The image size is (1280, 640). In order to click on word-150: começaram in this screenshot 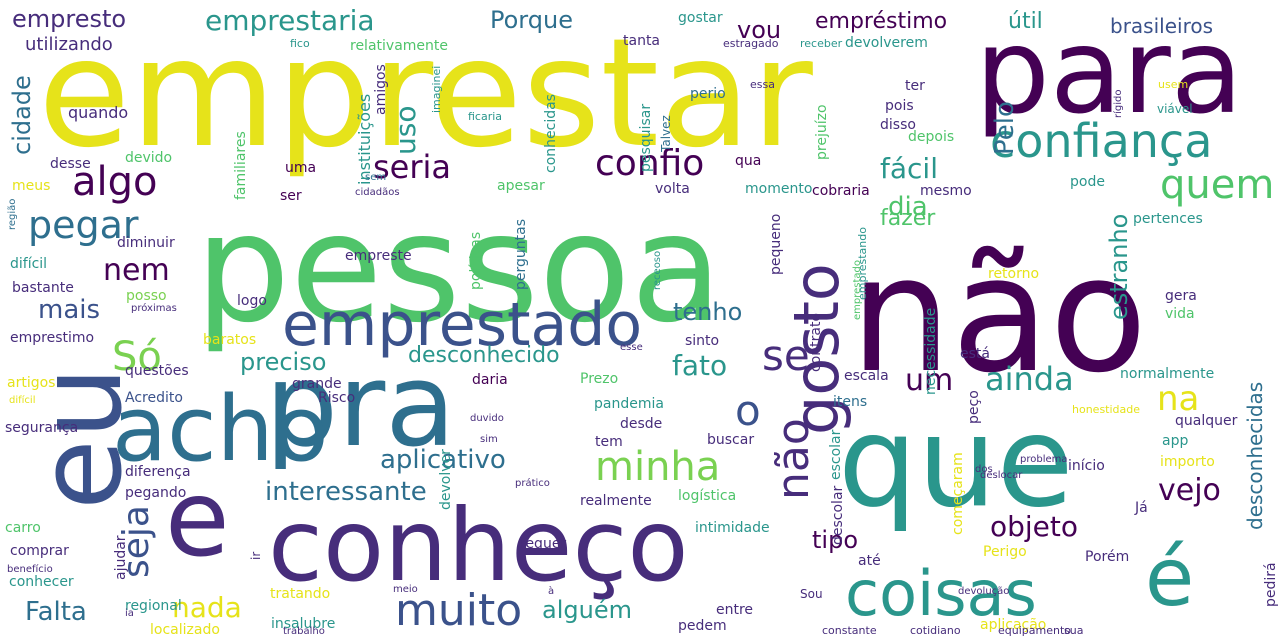, I will do `click(958, 493)`.